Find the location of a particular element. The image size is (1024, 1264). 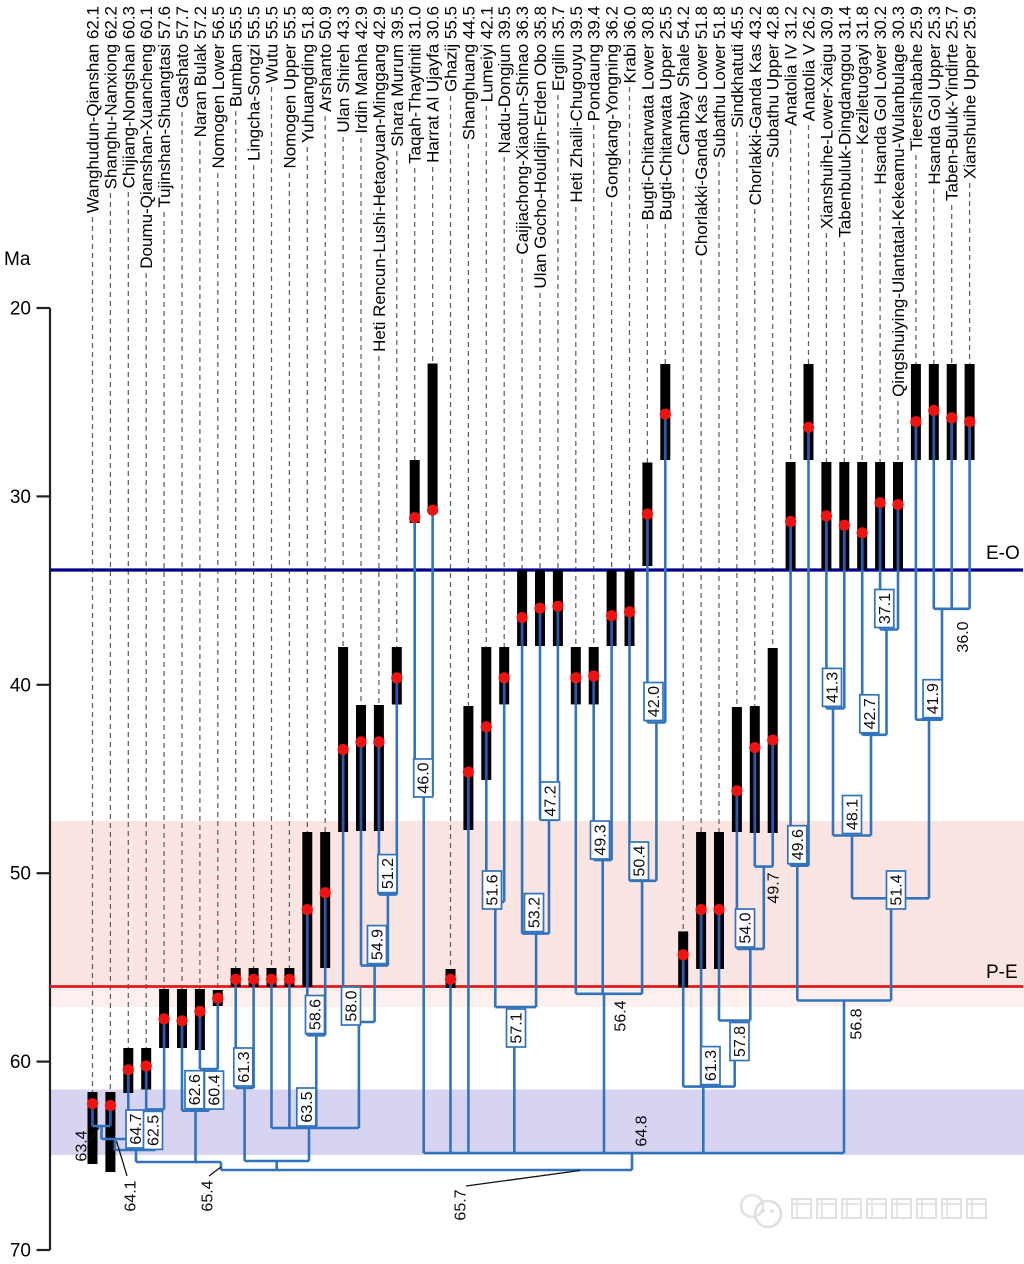

svg-text: 49.6 is located at coordinates (798, 844).